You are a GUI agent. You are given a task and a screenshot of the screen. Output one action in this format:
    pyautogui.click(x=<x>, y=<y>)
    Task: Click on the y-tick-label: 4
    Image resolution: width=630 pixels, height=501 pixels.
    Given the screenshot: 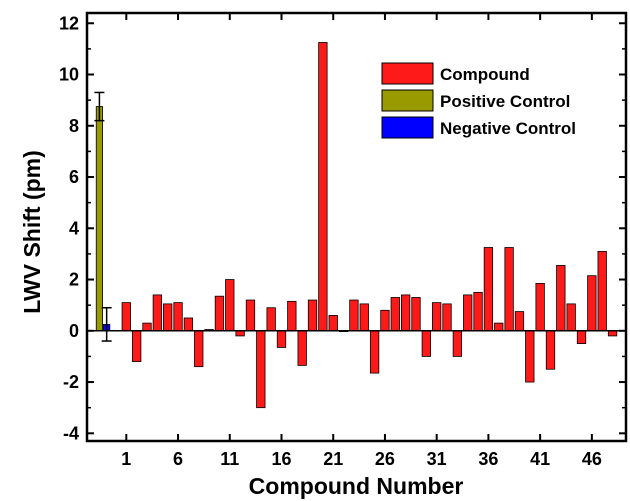 What is the action you would take?
    pyautogui.click(x=74, y=228)
    